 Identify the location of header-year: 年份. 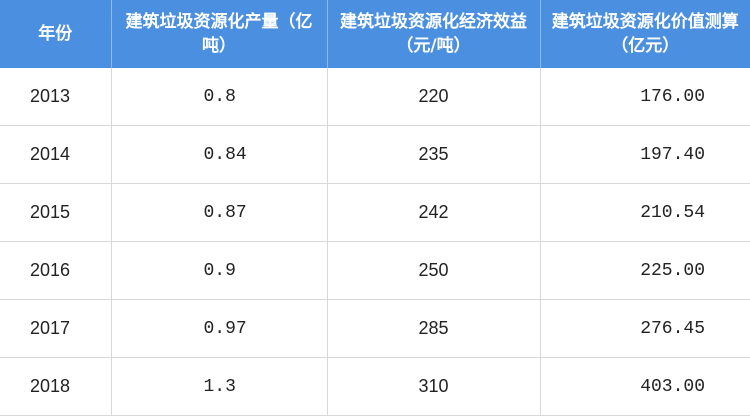
(56, 34).